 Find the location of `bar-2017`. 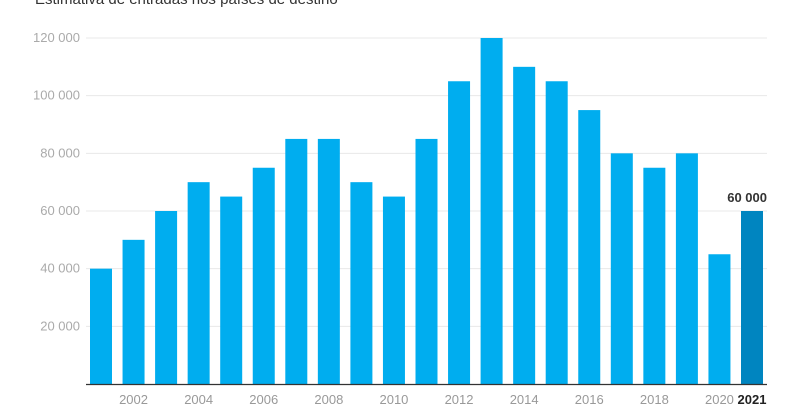

bar-2017 is located at coordinates (621, 268).